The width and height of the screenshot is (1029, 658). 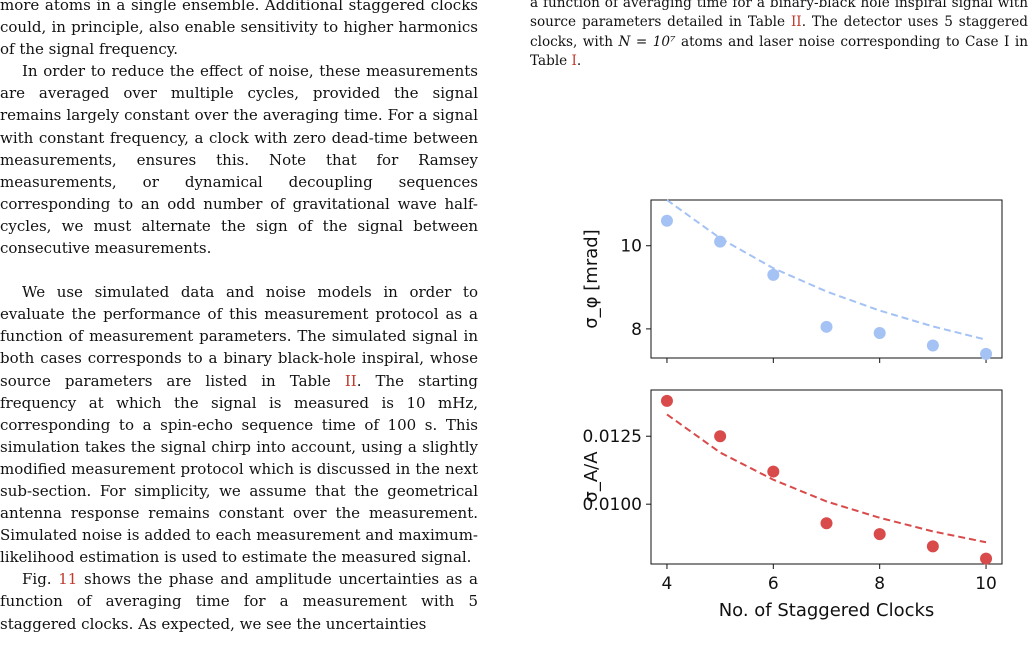 I want to click on y-tick-label-1-1: 0.0125, so click(x=612, y=437).